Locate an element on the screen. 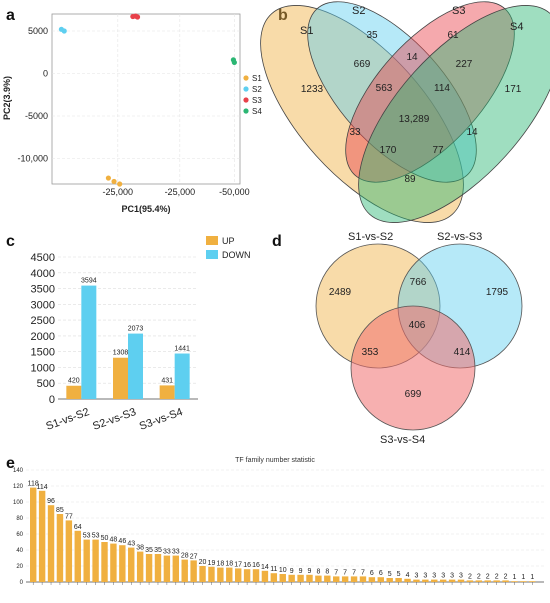 The image size is (550, 603). venn4-s2-s3-s4: 114 is located at coordinates (442, 88).